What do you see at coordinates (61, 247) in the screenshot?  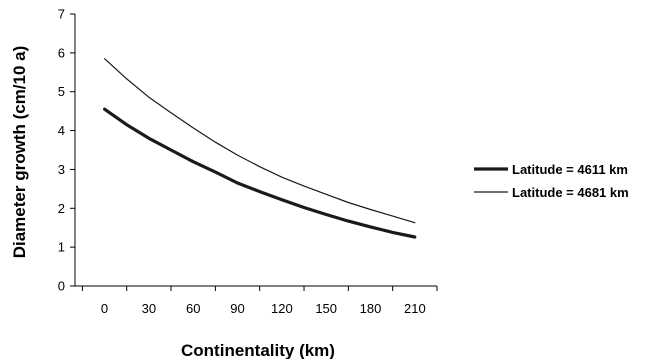 I see `y-tick-label: 1` at bounding box center [61, 247].